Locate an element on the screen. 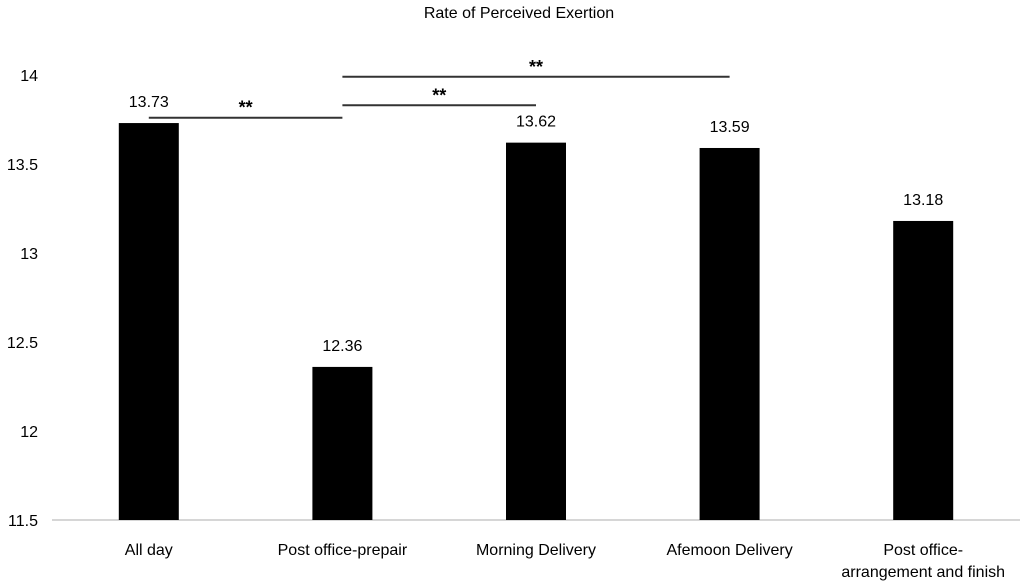 This screenshot has height=584, width=1023. data-label: 13.59 is located at coordinates (730, 127).